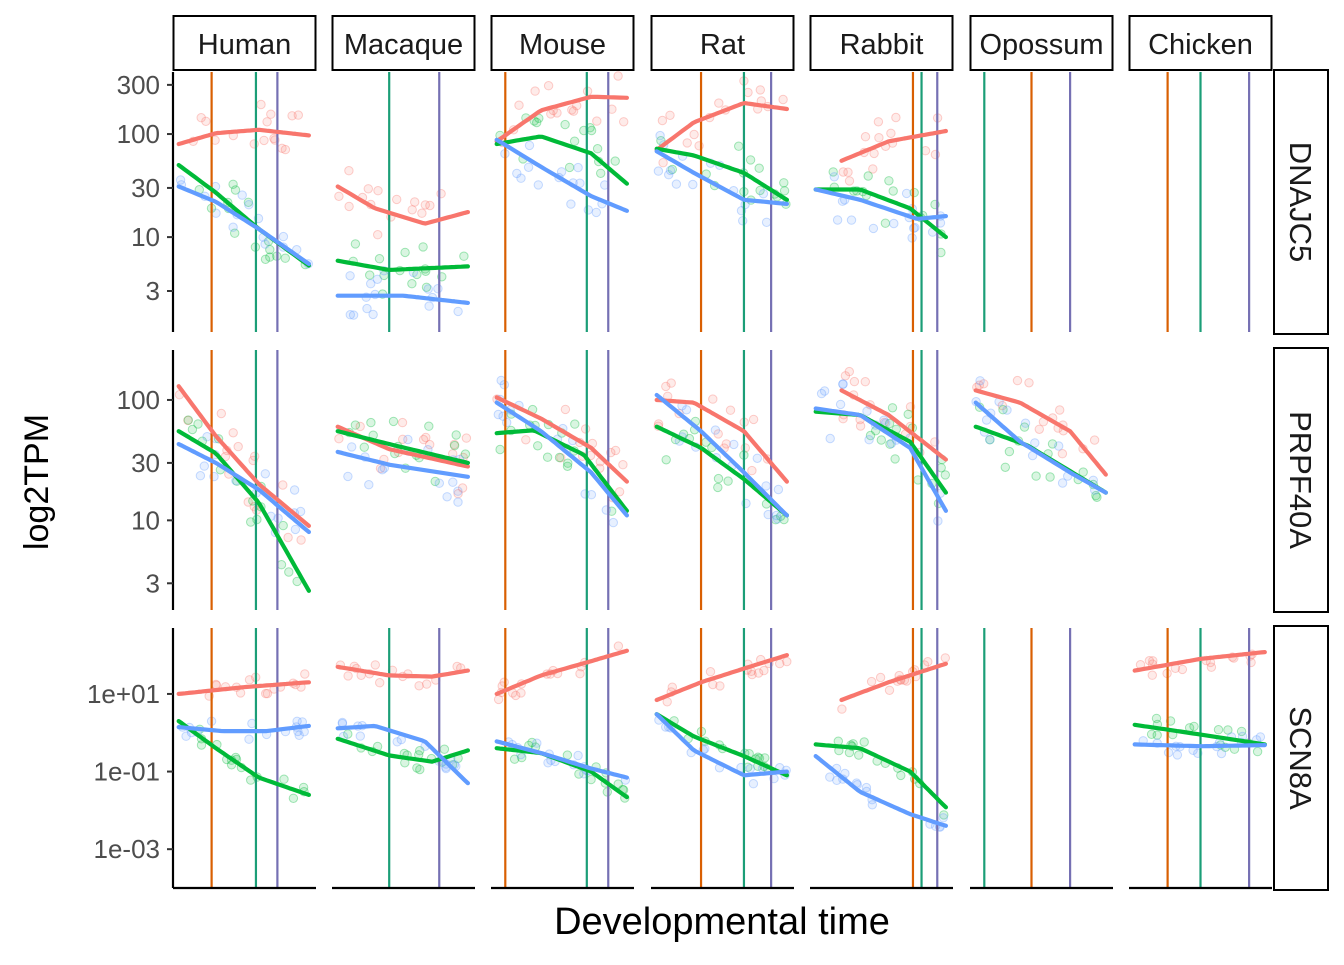  What do you see at coordinates (1041, 43) in the screenshot?
I see `strip-box-opossum` at bounding box center [1041, 43].